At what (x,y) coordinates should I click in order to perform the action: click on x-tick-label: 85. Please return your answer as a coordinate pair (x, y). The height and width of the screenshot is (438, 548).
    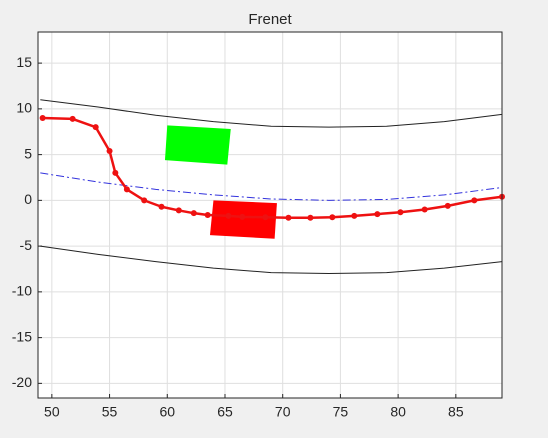
    Looking at the image, I should click on (456, 412).